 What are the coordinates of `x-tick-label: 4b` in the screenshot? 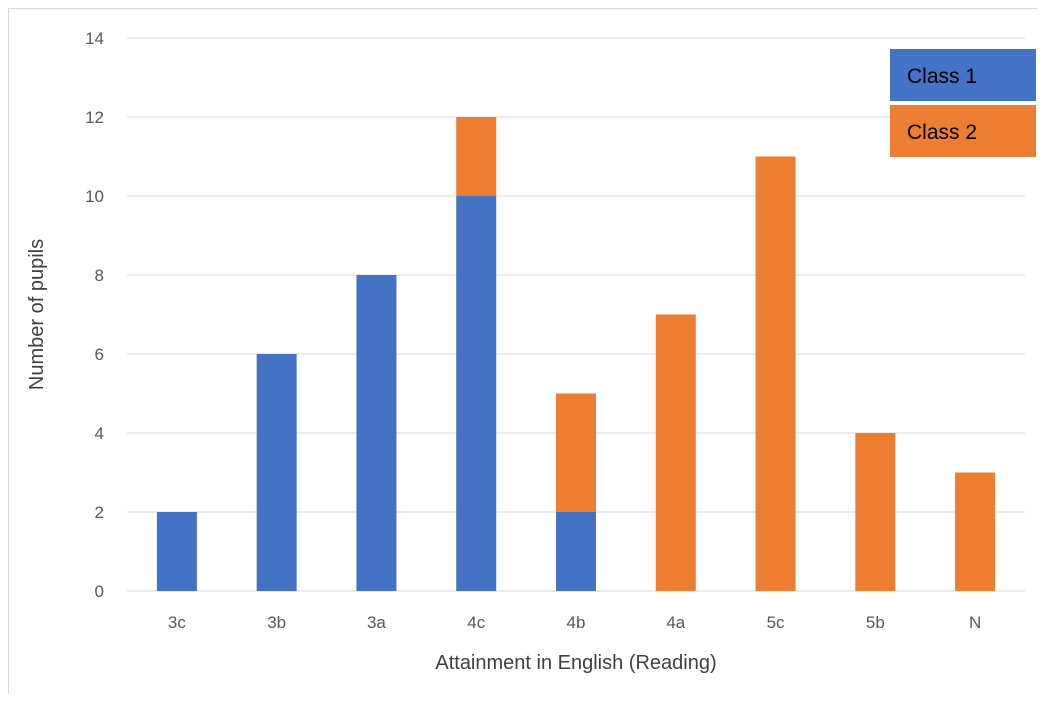 It's located at (576, 622).